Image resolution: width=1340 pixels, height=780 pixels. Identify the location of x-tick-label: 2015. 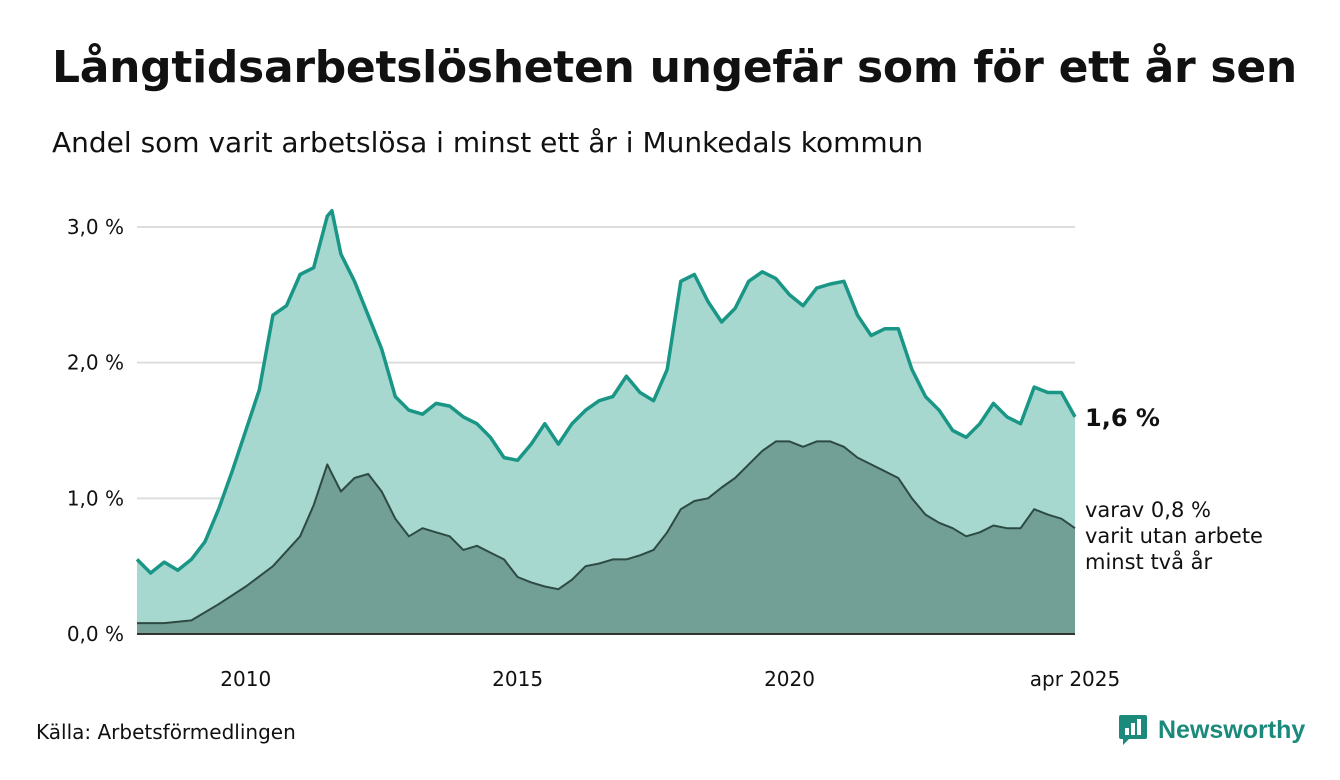
(517, 679).